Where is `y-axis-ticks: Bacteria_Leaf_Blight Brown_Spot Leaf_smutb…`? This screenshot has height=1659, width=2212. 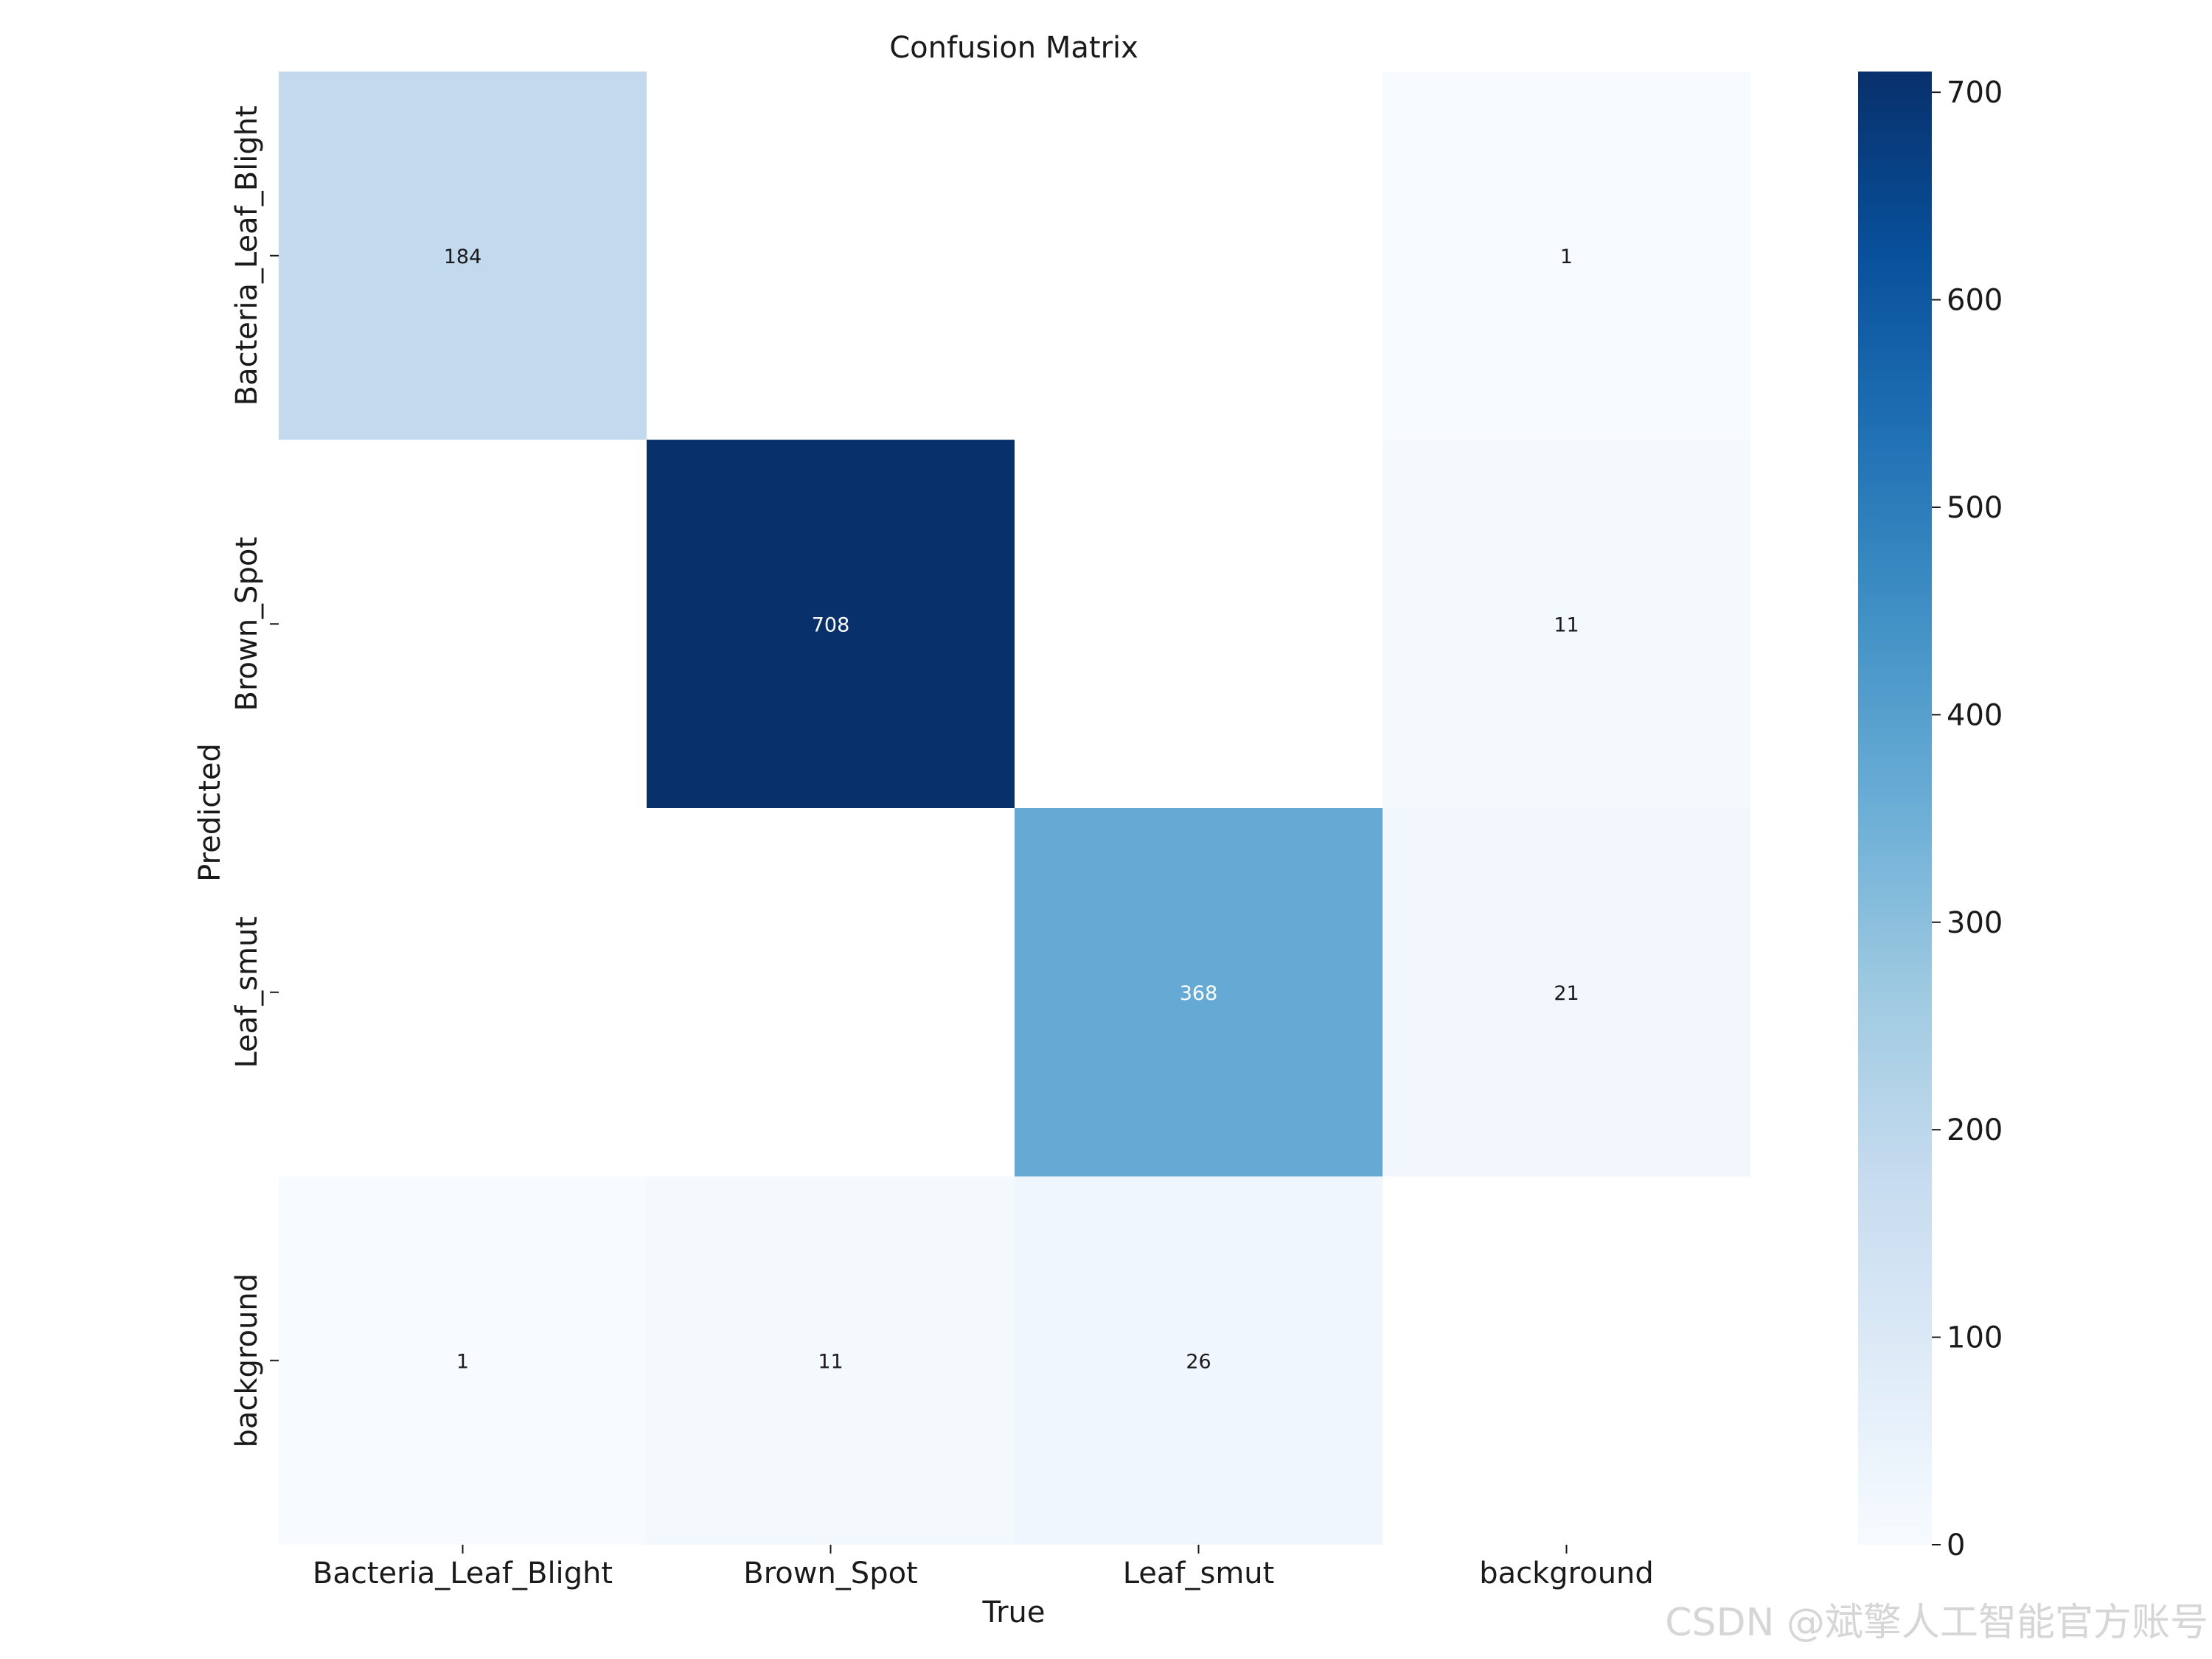
y-axis-ticks: Bacteria_Leaf_Blight Brown_Spot Leaf_smutb… is located at coordinates (254, 776).